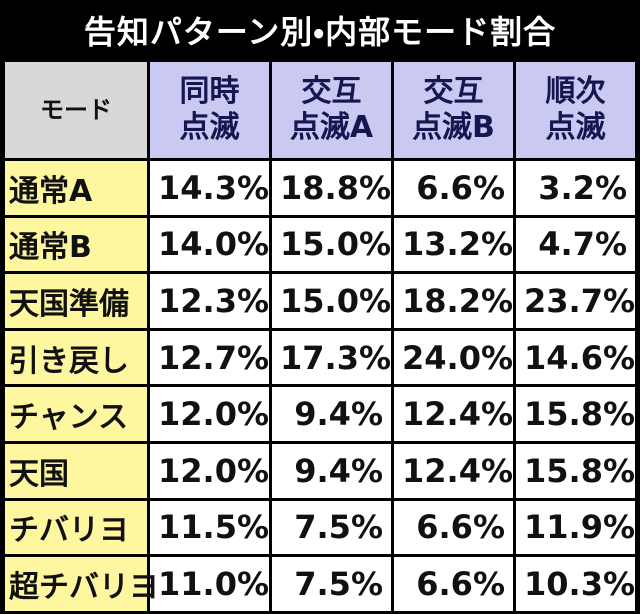 This screenshot has height=614, width=640. Describe the element at coordinates (209, 244) in the screenshot. I see `ratio-cell: 14.0%` at that location.